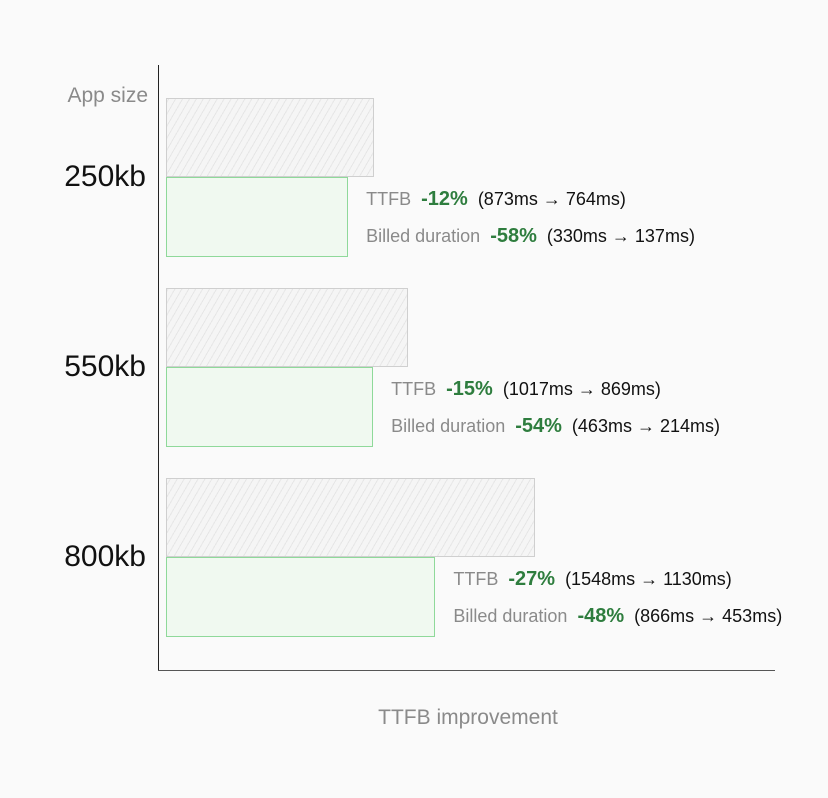 Image resolution: width=828 pixels, height=798 pixels. I want to click on billed-range: (866ms → 453ms), so click(708, 616).